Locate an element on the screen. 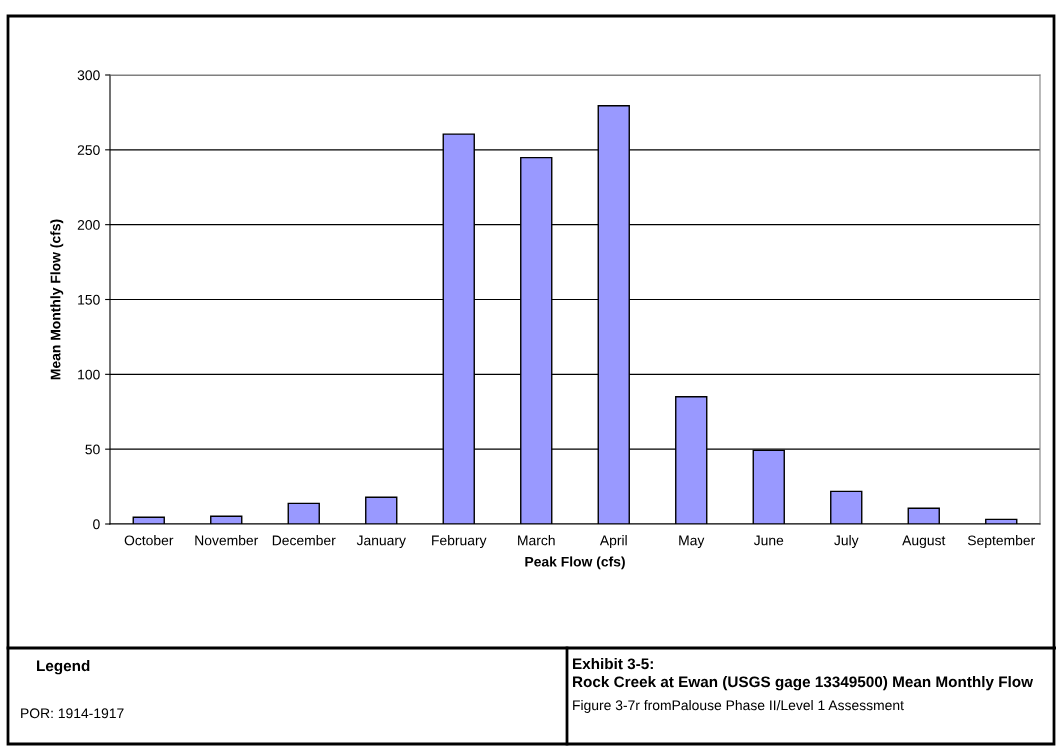  caption: Figure 3-7r fromPalouse Phase II/Level 1 Assessment is located at coordinates (738, 706).